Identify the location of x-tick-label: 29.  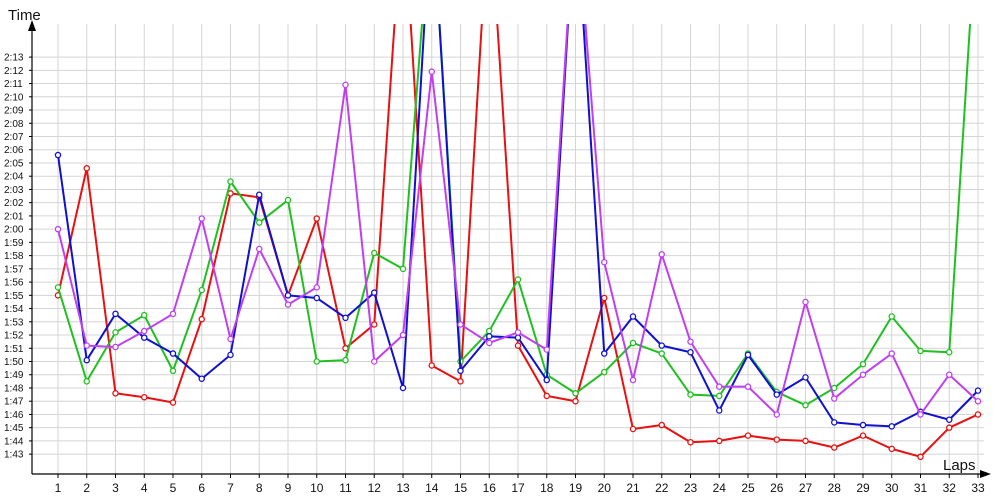
(863, 488).